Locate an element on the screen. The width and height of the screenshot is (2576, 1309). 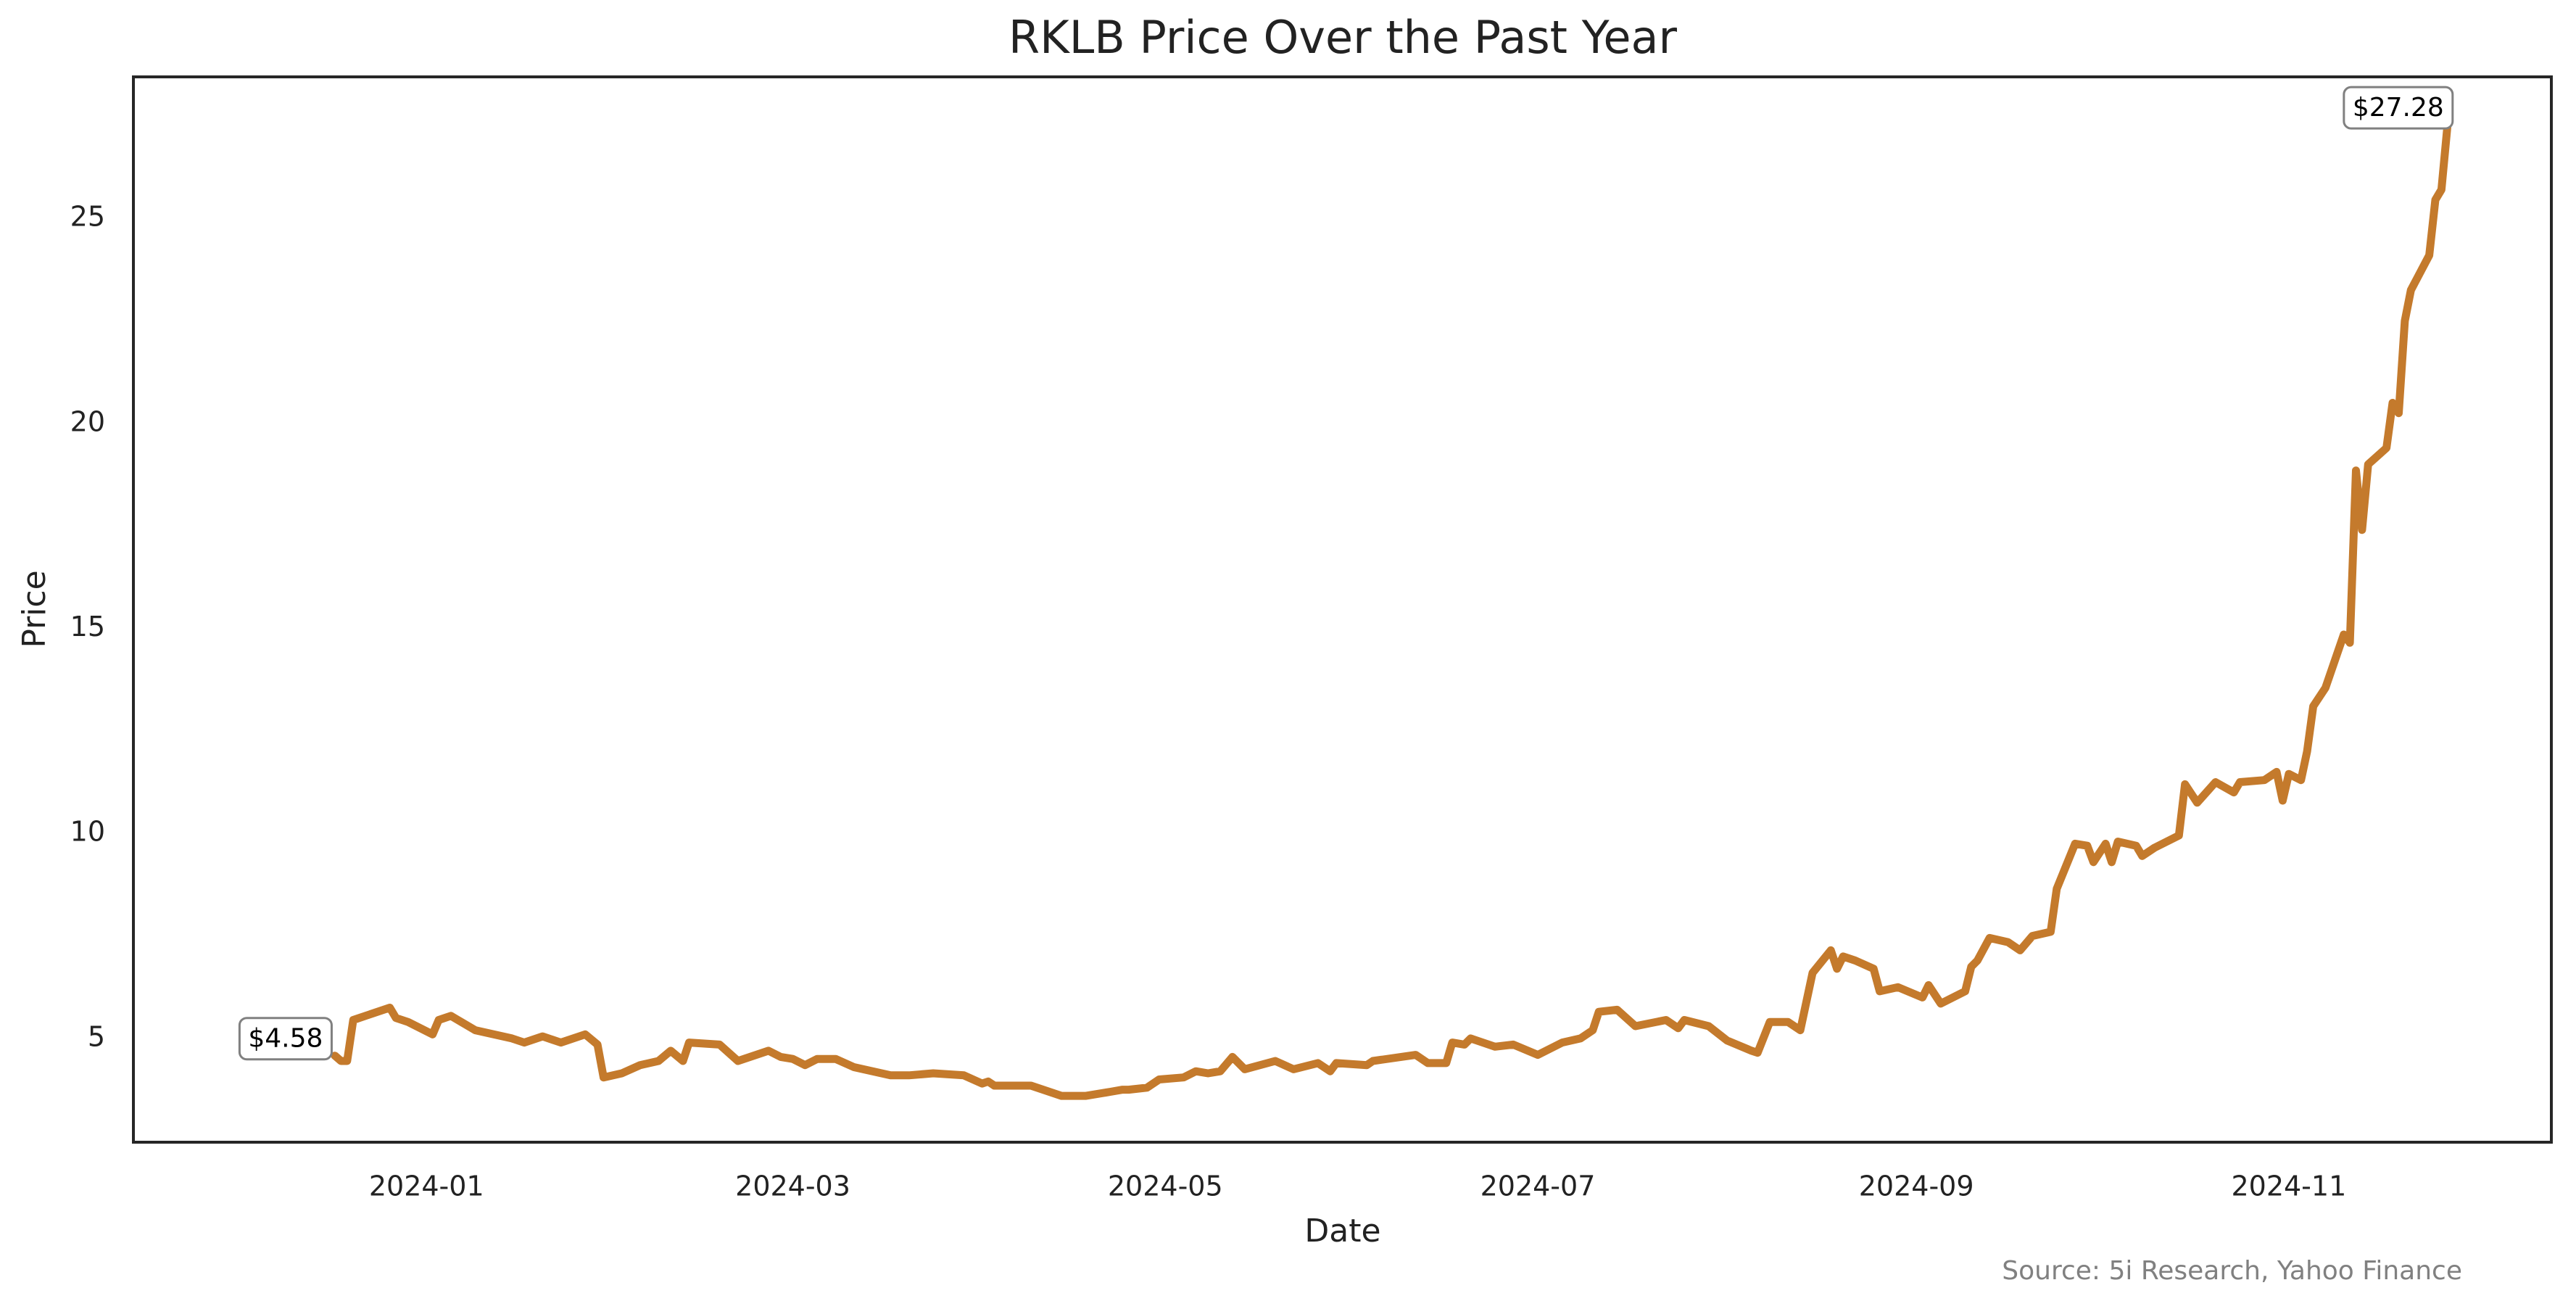
x-axis-label: Date is located at coordinates (1342, 1231).